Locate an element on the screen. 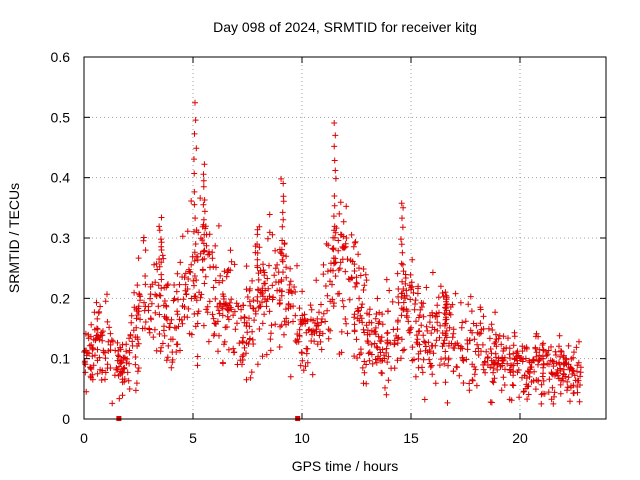 The height and width of the screenshot is (480, 640). x-tick-label-1: 5 is located at coordinates (193, 438).